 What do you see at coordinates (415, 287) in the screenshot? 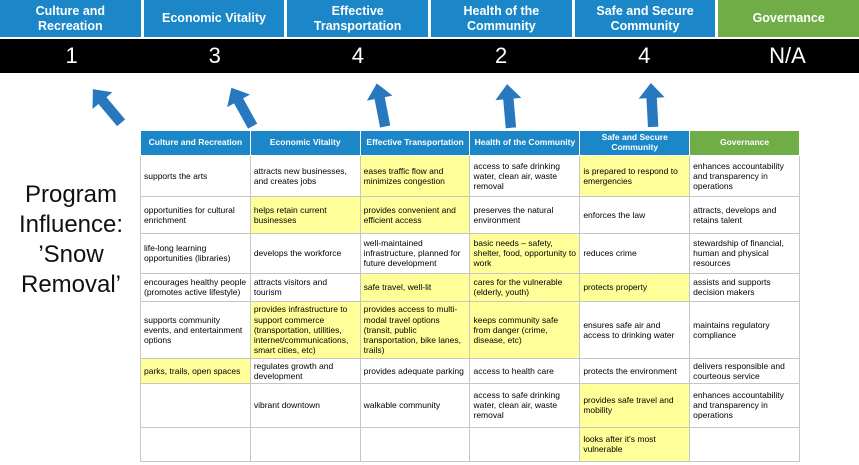
I see `matrix-cell-r4c3: safe travel, well-lit` at bounding box center [415, 287].